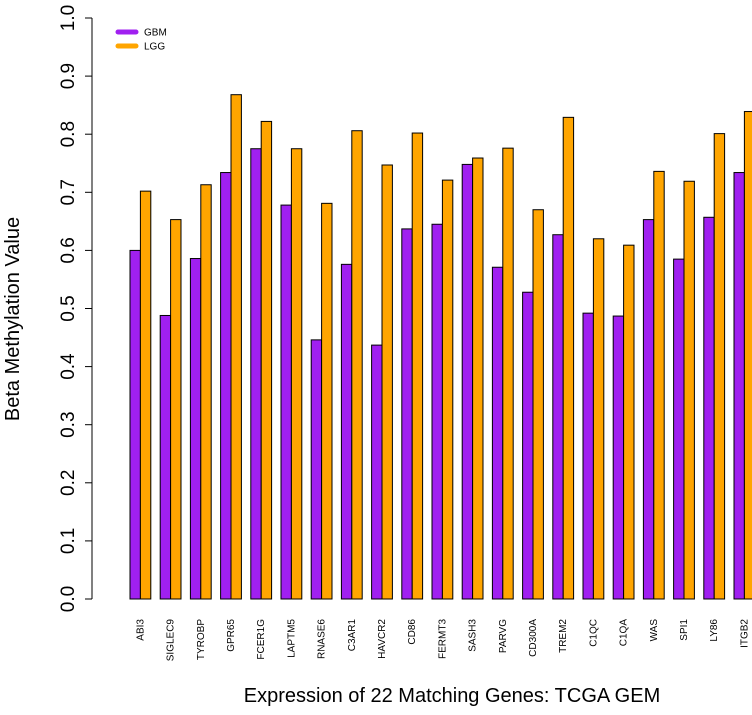 This screenshot has height=715, width=752. What do you see at coordinates (176, 409) in the screenshot?
I see `bar-lgg-siglec9` at bounding box center [176, 409].